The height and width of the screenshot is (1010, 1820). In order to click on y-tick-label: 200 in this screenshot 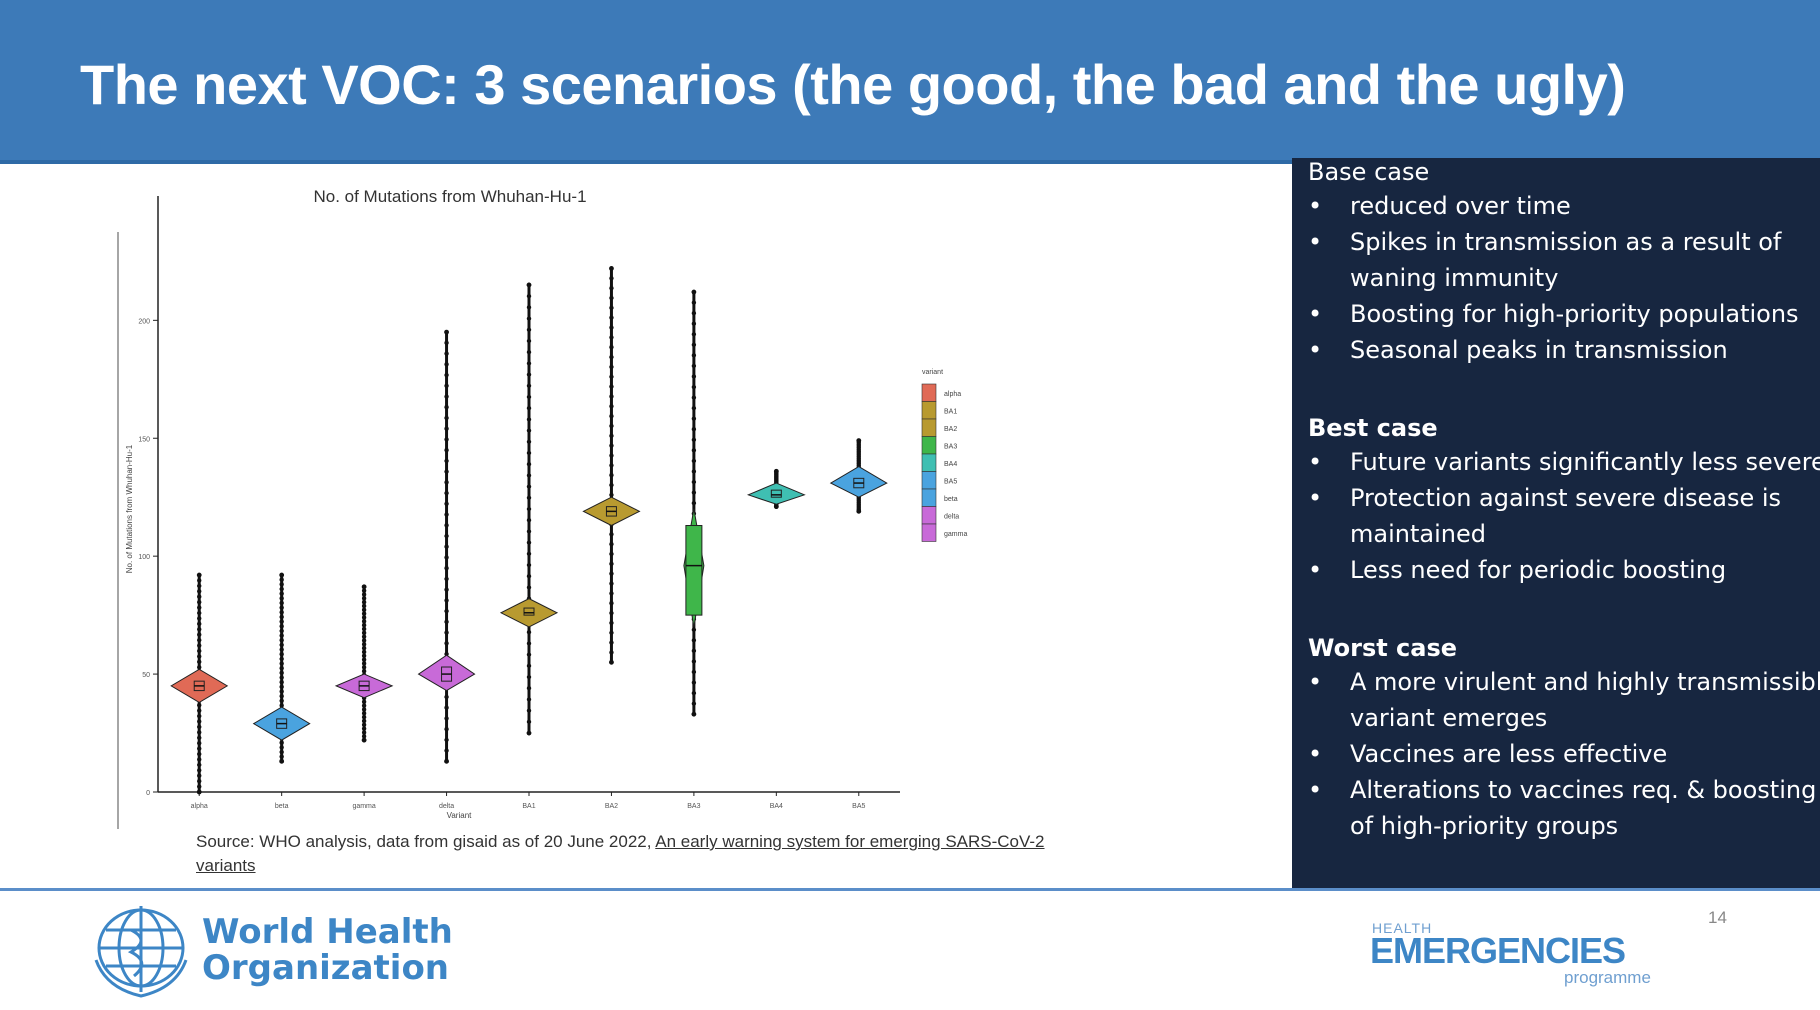, I will do `click(144, 321)`.